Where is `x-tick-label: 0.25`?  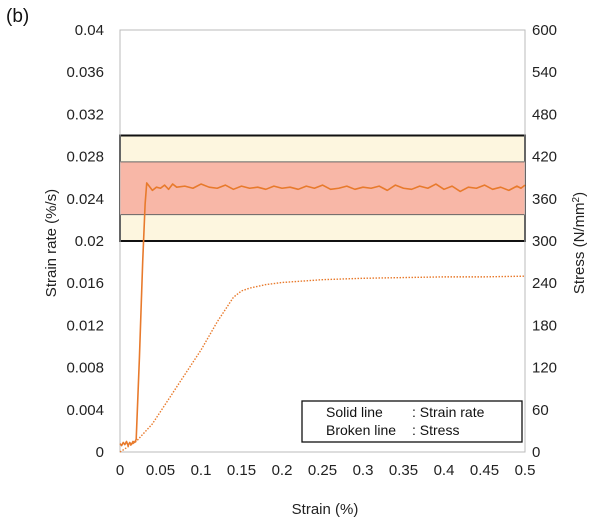 x-tick-label: 0.25 is located at coordinates (322, 470).